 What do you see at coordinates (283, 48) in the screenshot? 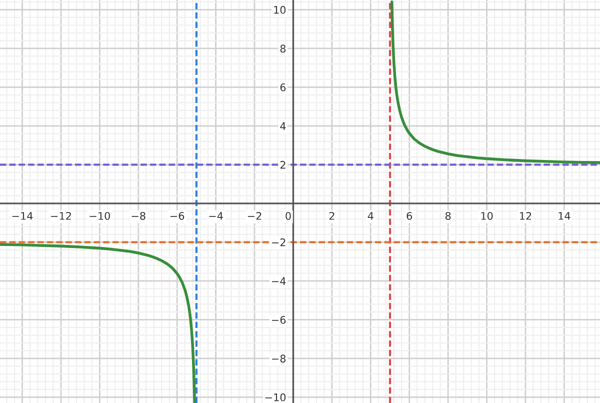
I see `y-tick-label: 8` at bounding box center [283, 48].